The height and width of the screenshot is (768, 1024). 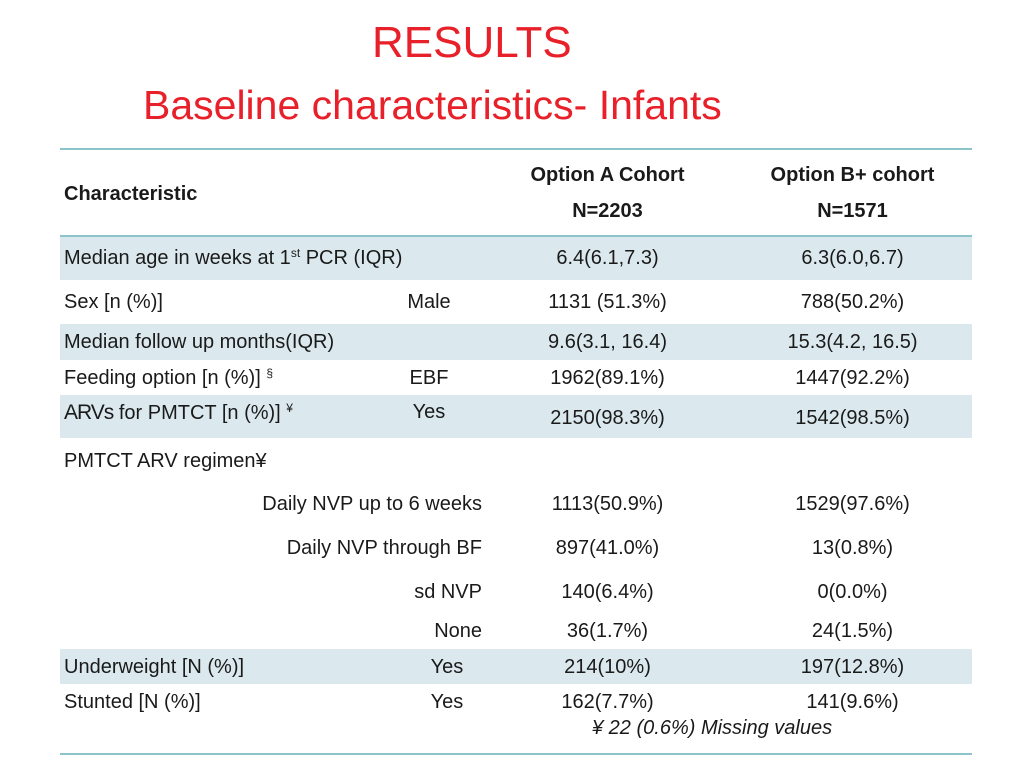 I want to click on row-label-feeding: Feeding option [n (%)] §, so click(x=169, y=377).